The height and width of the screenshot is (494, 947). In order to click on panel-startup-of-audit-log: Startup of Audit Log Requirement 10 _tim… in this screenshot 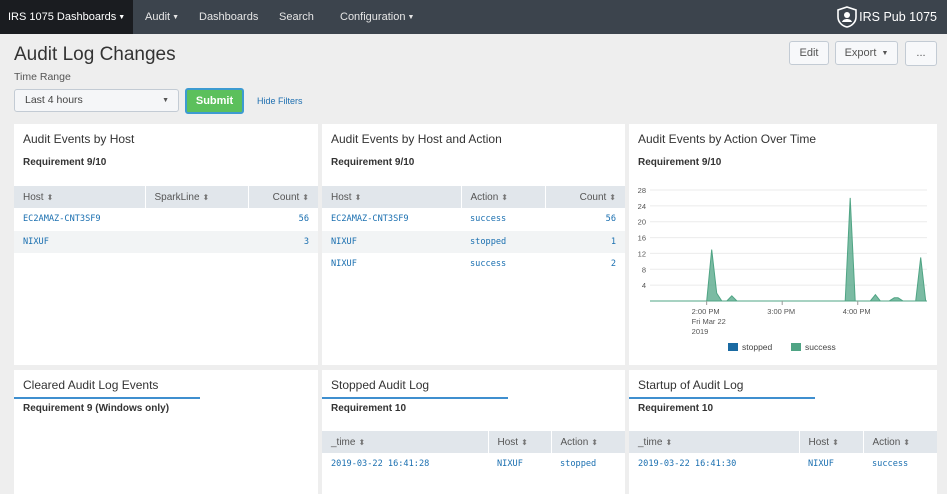, I will do `click(783, 432)`.